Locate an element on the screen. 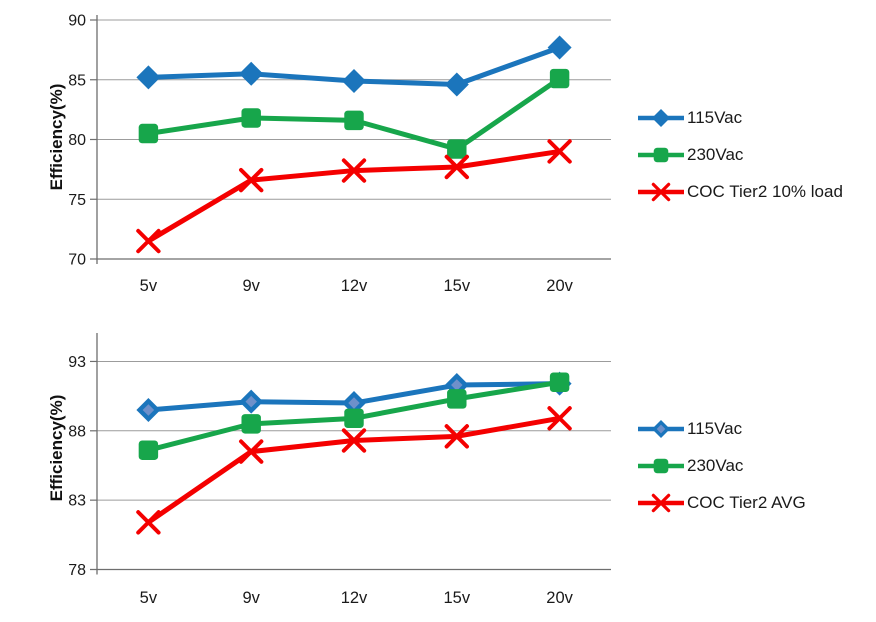  legend-label-coc-tier2-10pct: COC Tier2 10% load is located at coordinates (765, 191).